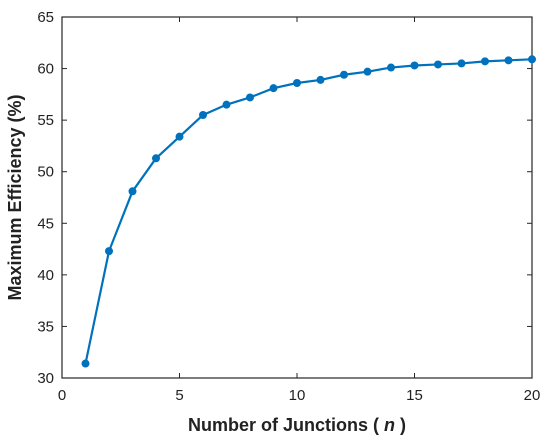 The width and height of the screenshot is (550, 442). What do you see at coordinates (283, 425) in the screenshot?
I see `x-axis-label-text: Number of Junctions (` at bounding box center [283, 425].